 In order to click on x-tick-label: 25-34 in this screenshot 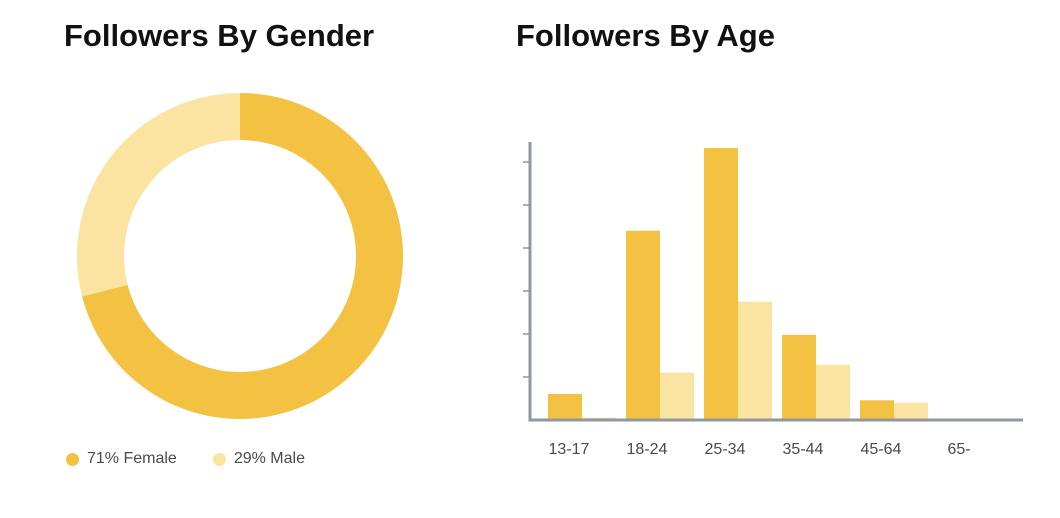, I will do `click(725, 449)`.